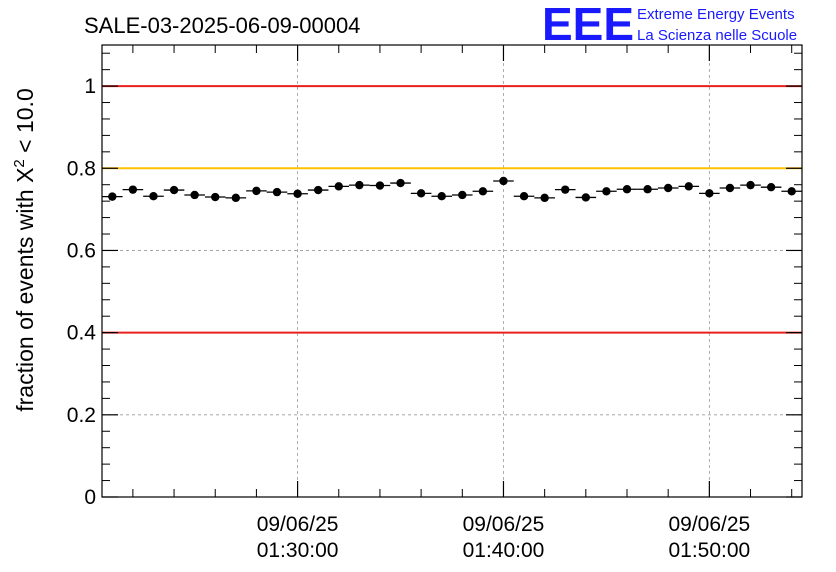  I want to click on y-axis-label-suffix: < 10.0, so click(25, 123).